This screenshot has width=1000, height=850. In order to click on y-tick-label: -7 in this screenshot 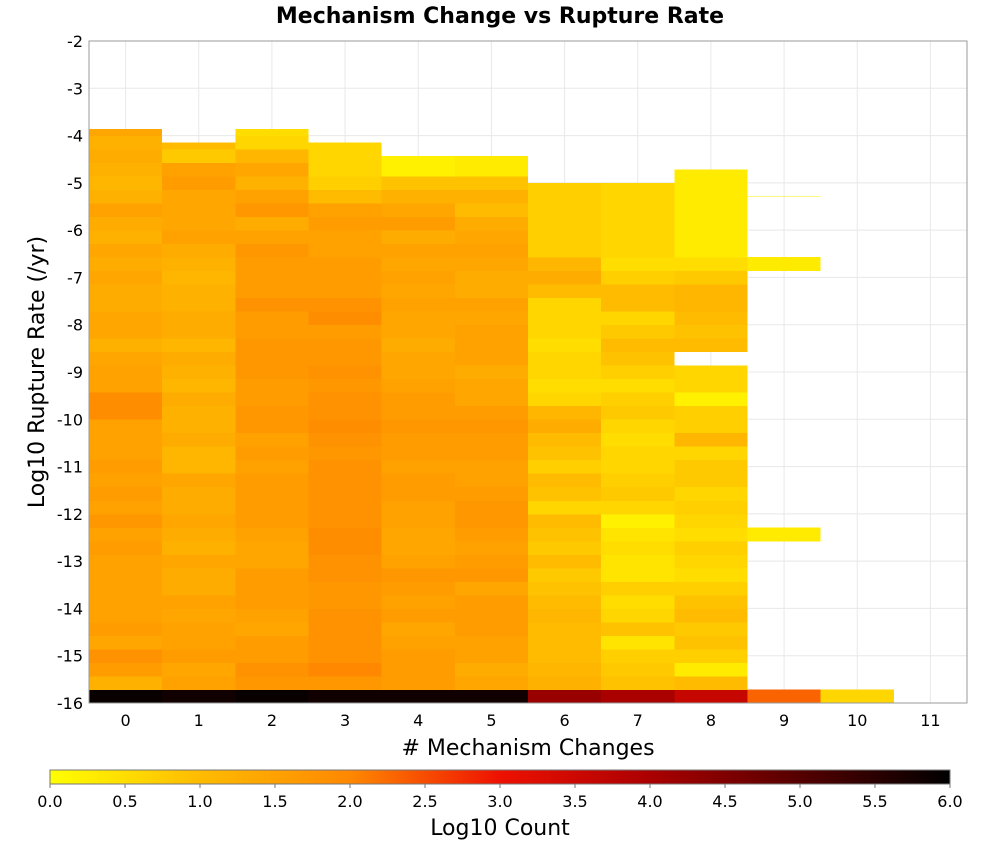, I will do `click(75, 277)`.